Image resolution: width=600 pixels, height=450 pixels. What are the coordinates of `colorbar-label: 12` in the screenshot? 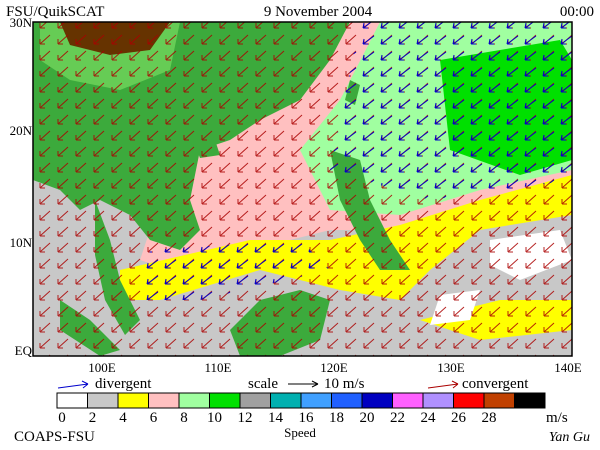 It's located at (245, 418).